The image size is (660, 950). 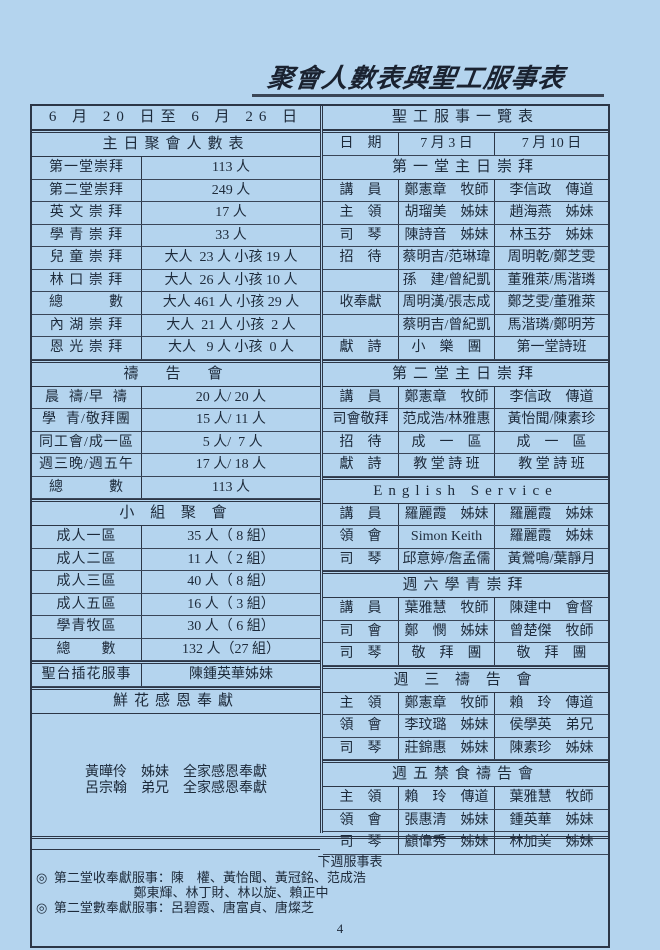 I want to click on assignee-cell: 敬 拜 團, so click(x=447, y=654).